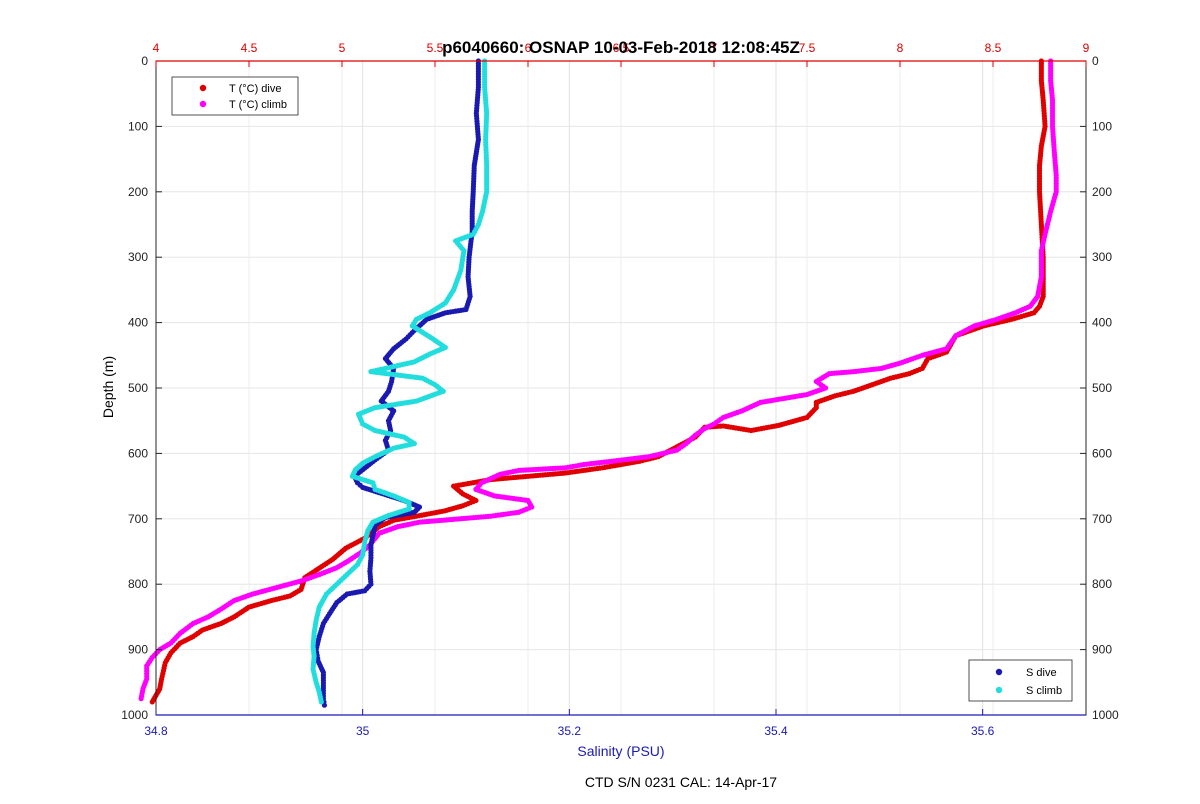 Image resolution: width=1200 pixels, height=804 pixels. I want to click on y-tick-label-right: 500, so click(1102, 388).